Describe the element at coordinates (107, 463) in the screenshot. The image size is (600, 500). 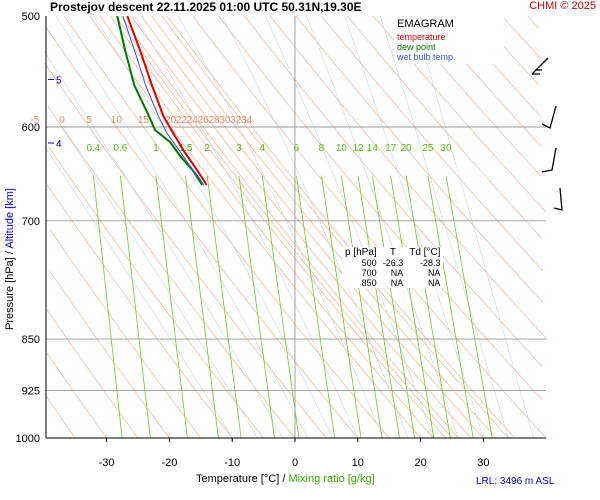
I see `x-tick-label: -30` at that location.